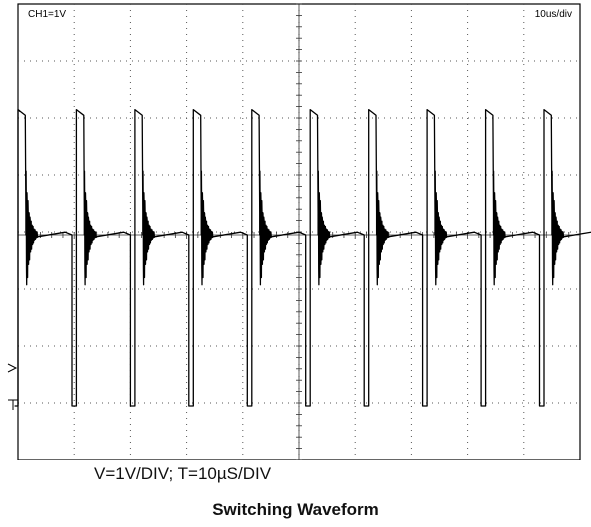 The image size is (591, 527). What do you see at coordinates (12, 368) in the screenshot?
I see `trigger-marker-icon` at bounding box center [12, 368].